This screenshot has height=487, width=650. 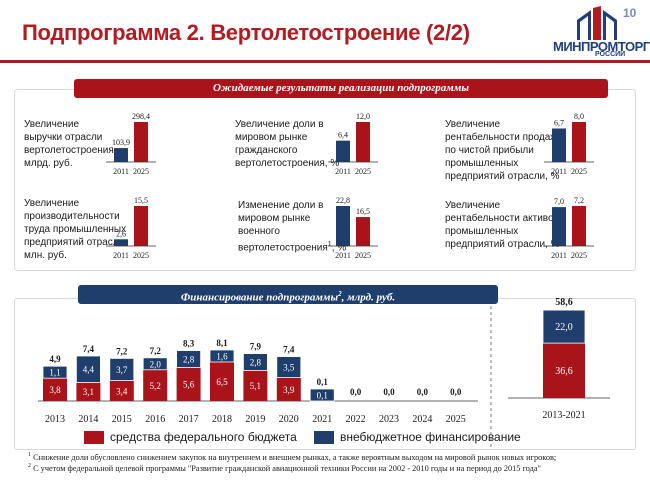 I want to click on bar-extra-label: 3,5, so click(x=289, y=368).